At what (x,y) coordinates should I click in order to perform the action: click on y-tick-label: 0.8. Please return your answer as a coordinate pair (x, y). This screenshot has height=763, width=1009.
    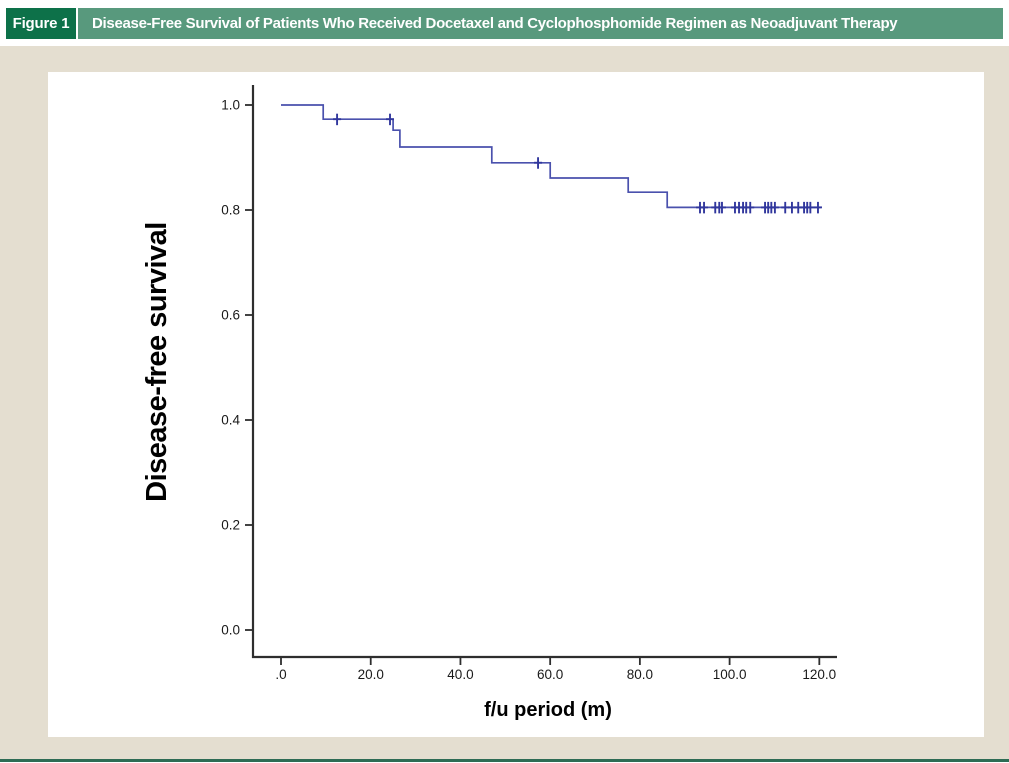
    Looking at the image, I should click on (230, 210).